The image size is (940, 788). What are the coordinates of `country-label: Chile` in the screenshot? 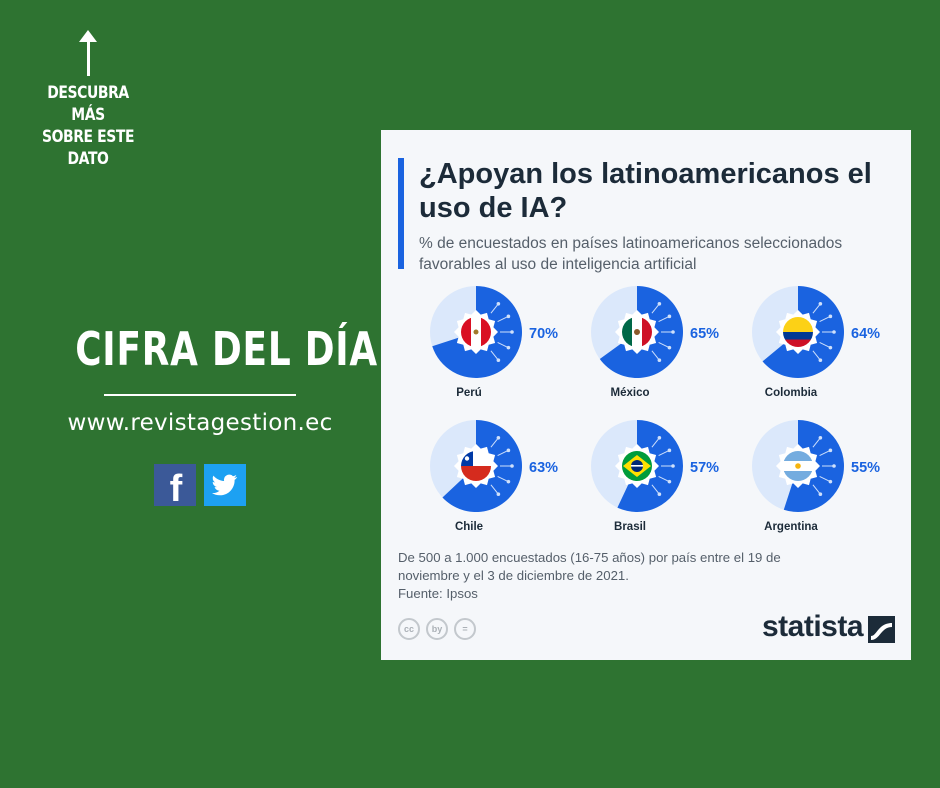 It's located at (469, 527).